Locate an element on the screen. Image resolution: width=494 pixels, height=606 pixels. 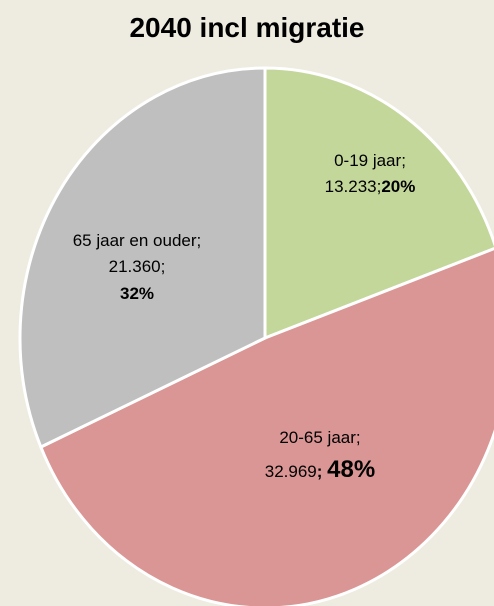
category-label: 20-65 jaar is located at coordinates (317, 437).